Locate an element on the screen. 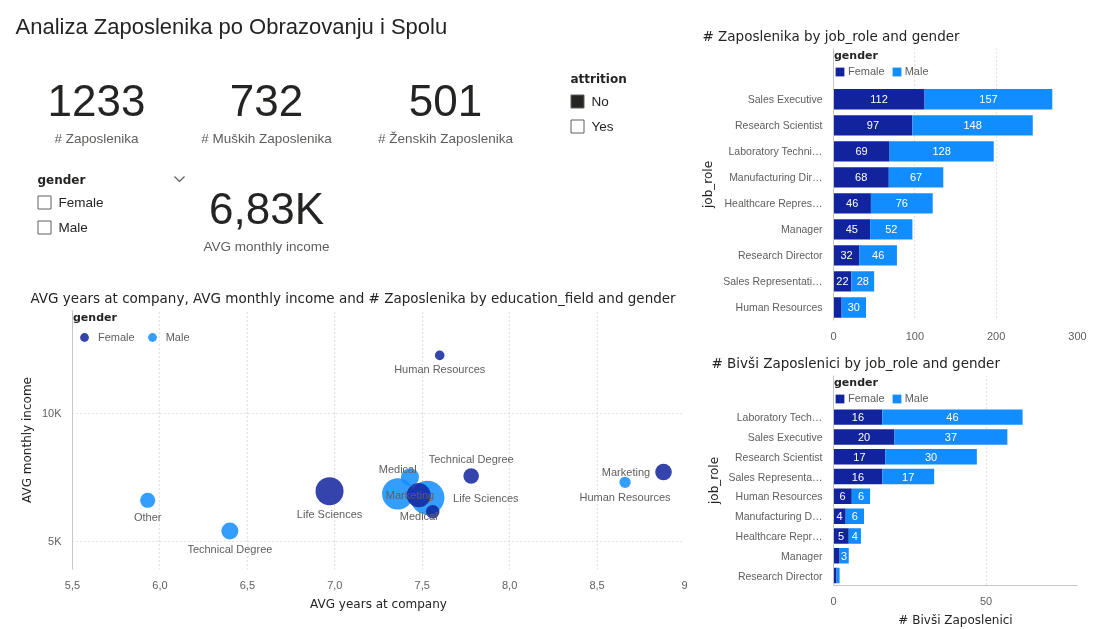 The image size is (1108, 629). y-tick-label: 10K is located at coordinates (52, 413).